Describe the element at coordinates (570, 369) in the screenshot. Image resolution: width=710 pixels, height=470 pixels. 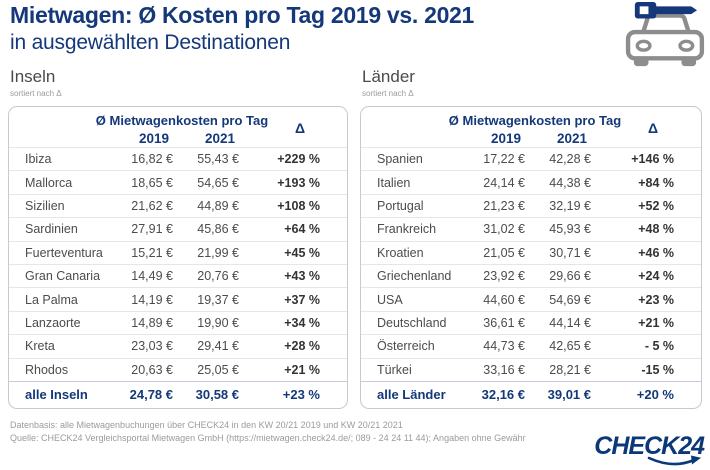
I see `table-row-value-2021: 28,21 €` at that location.